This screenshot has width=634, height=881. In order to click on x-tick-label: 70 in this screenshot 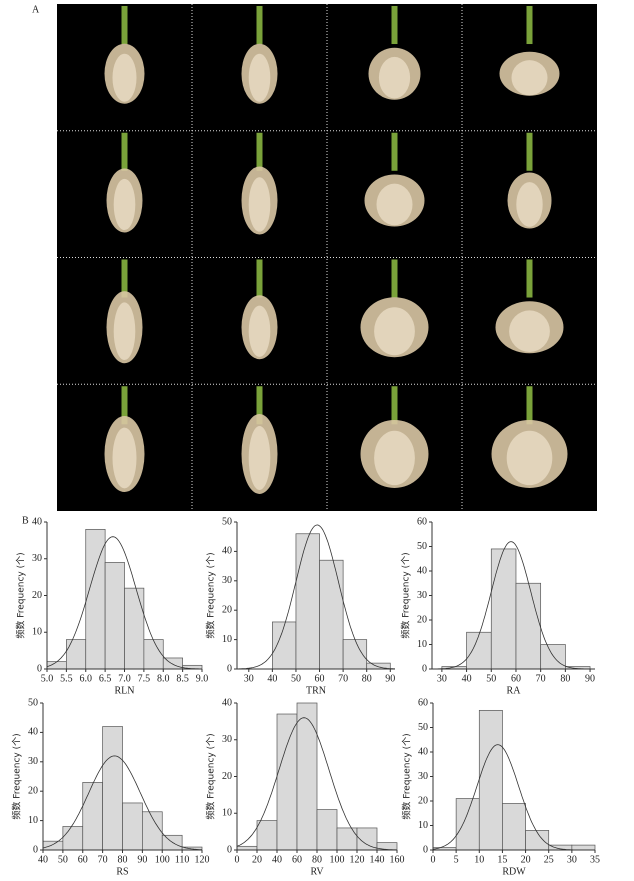, I will do `click(103, 859)`.